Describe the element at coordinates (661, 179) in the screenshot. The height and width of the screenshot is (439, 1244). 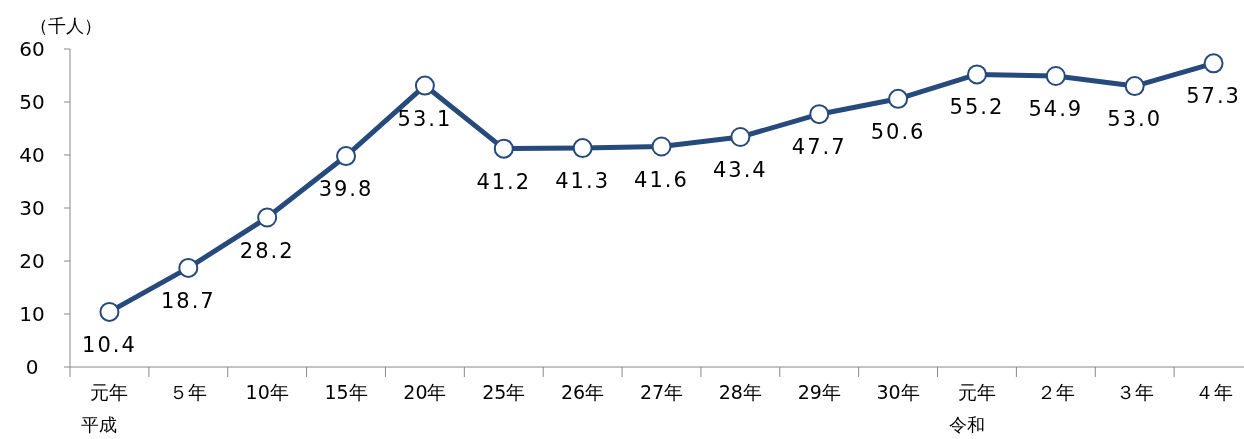
I see `data-label: 41.6` at that location.